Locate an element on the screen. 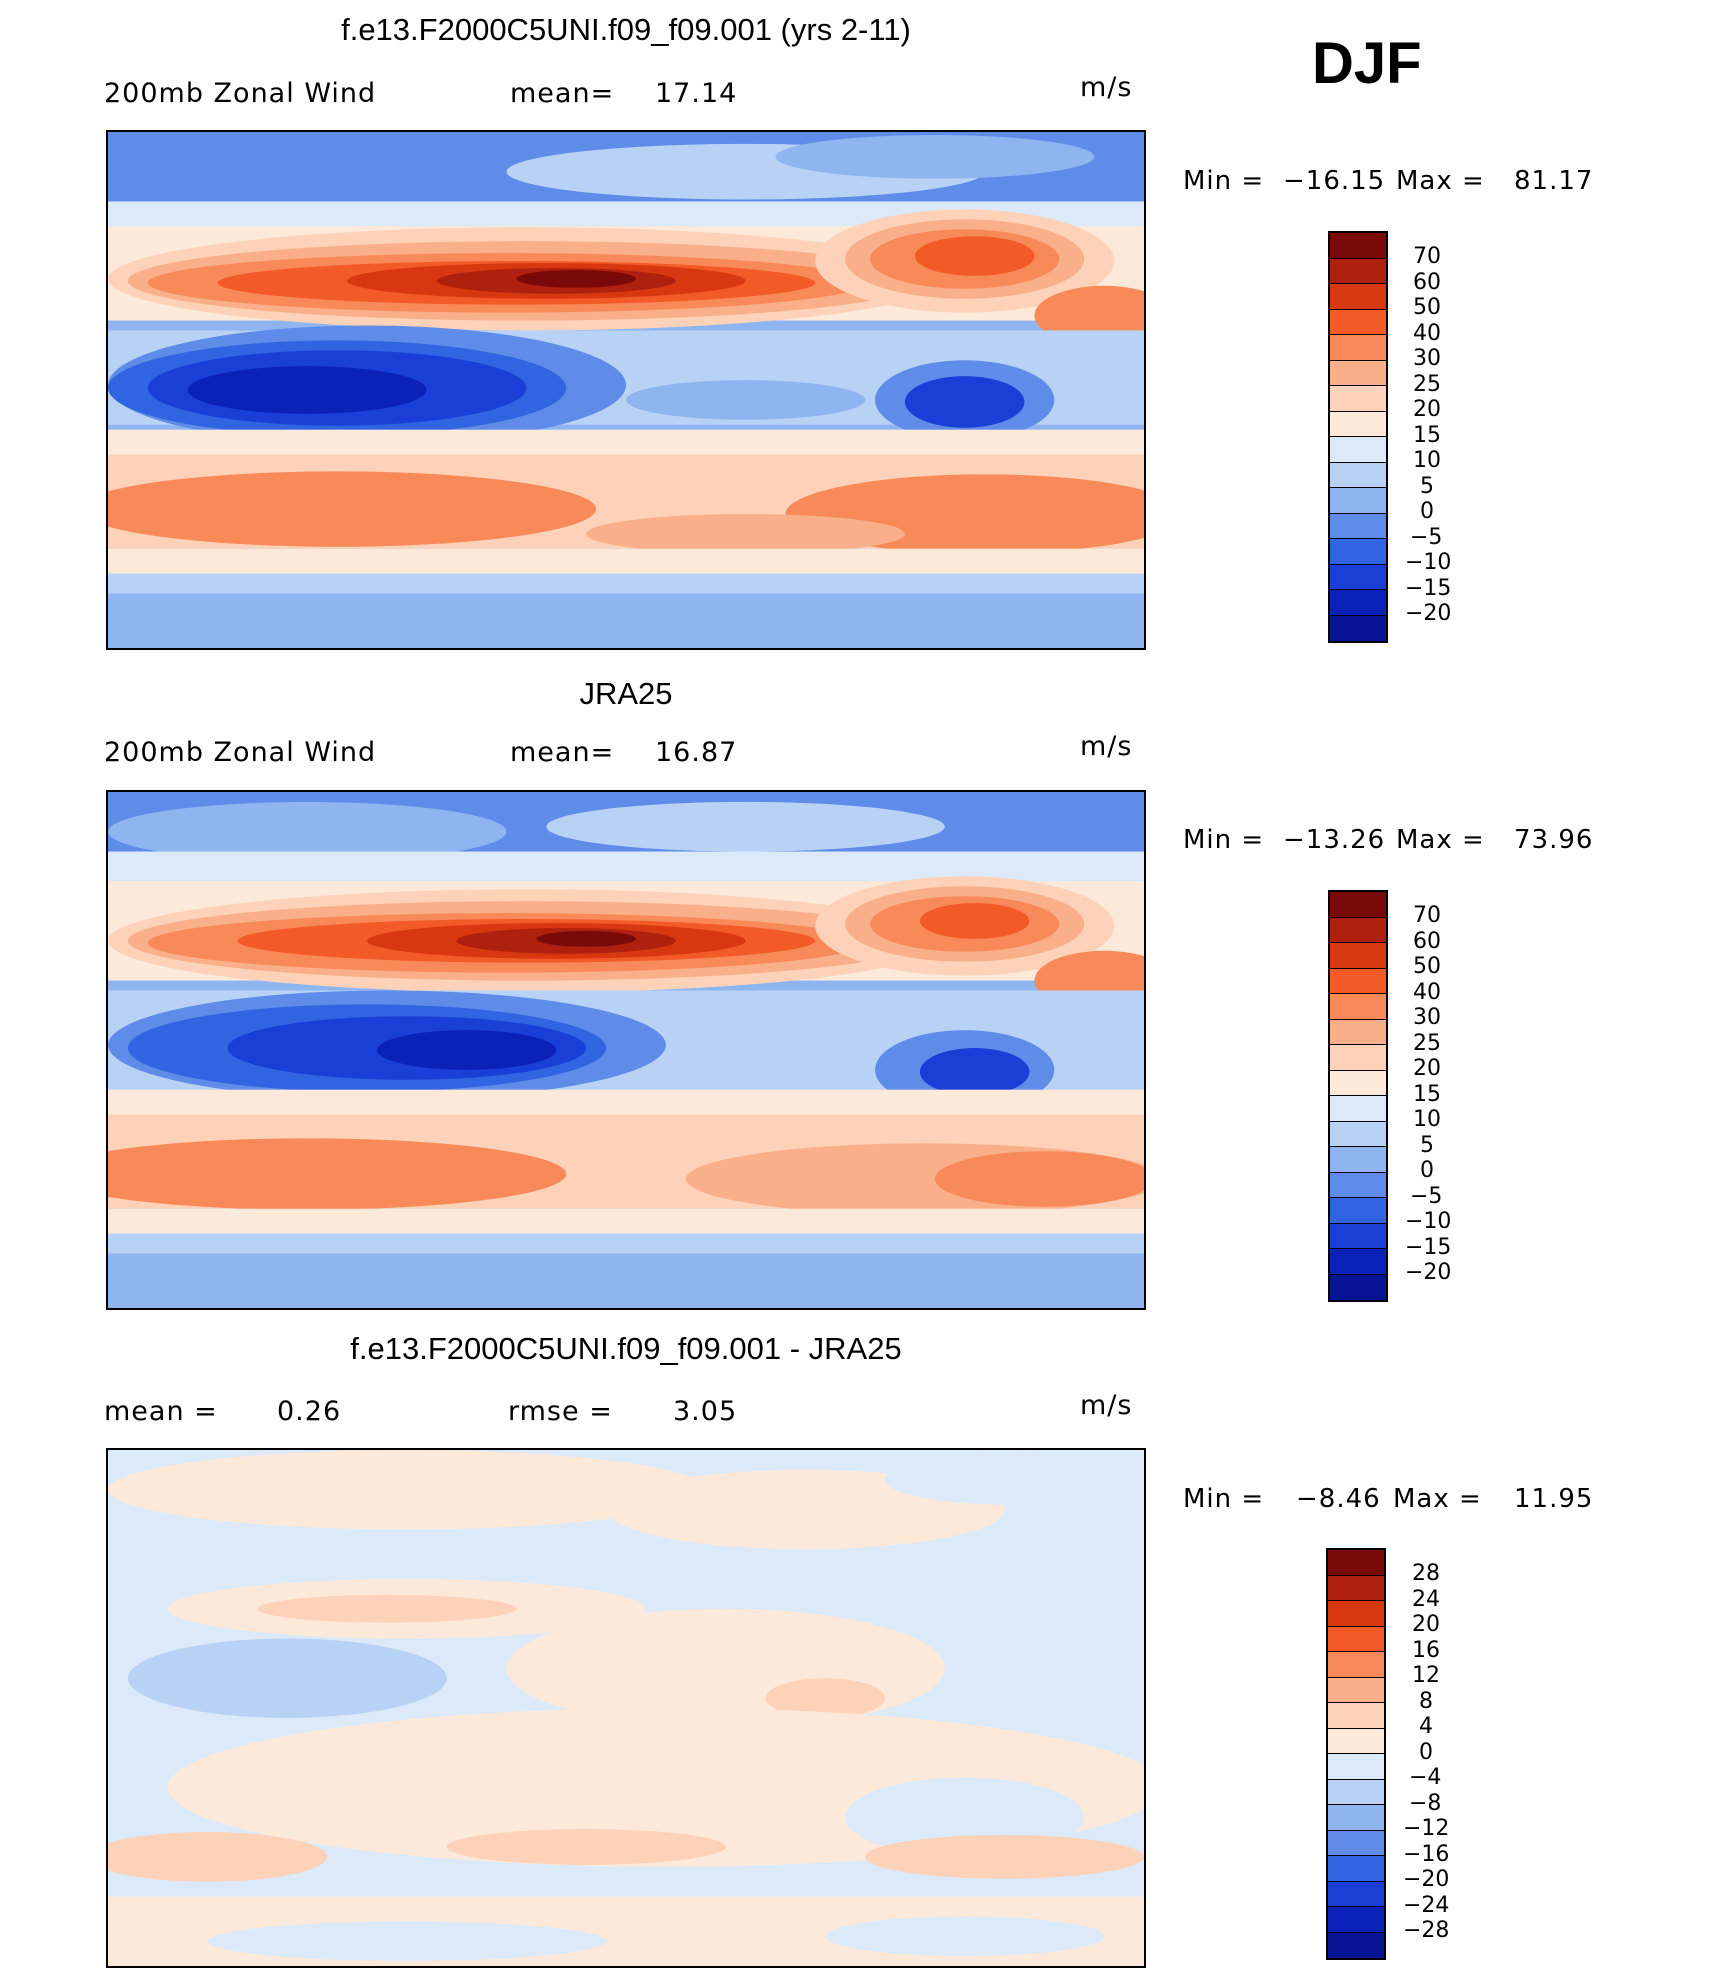  panel1-tick: −15 is located at coordinates (1428, 588).